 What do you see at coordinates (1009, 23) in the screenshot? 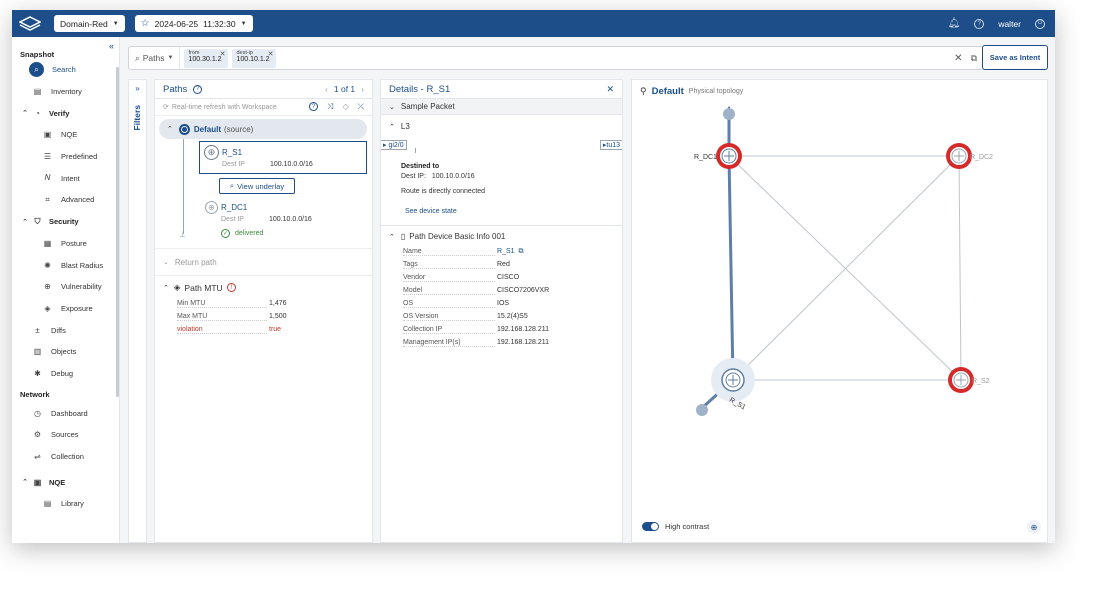
I see `user-name: walter` at bounding box center [1009, 23].